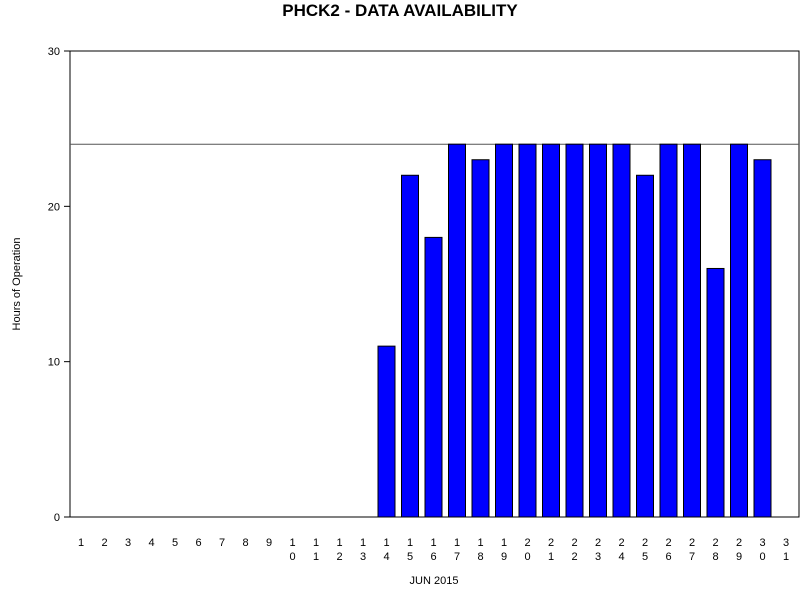 This screenshot has width=800, height=600. Describe the element at coordinates (81, 543) in the screenshot. I see `x-tick-label: 1` at that location.